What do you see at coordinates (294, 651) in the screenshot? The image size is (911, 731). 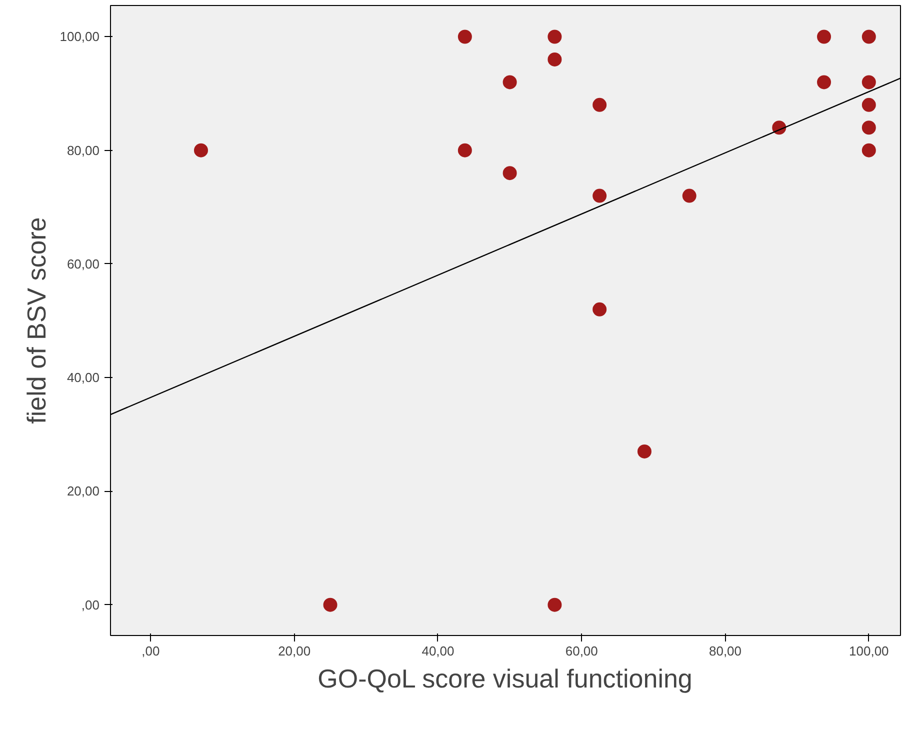 I see `x-tick-label: 20,00` at bounding box center [294, 651].